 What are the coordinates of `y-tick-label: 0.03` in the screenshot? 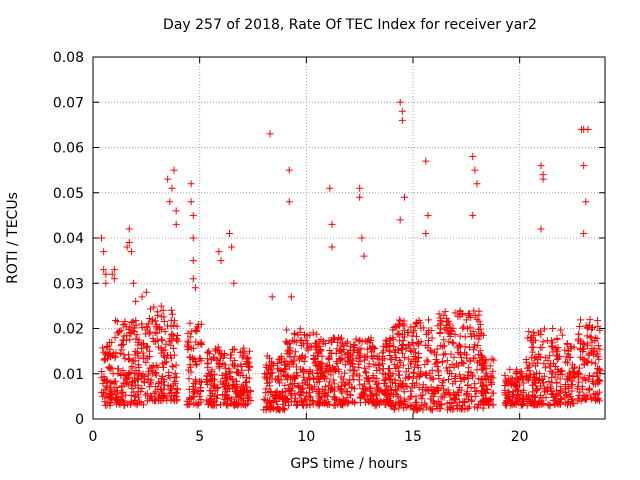 It's located at (68, 284).